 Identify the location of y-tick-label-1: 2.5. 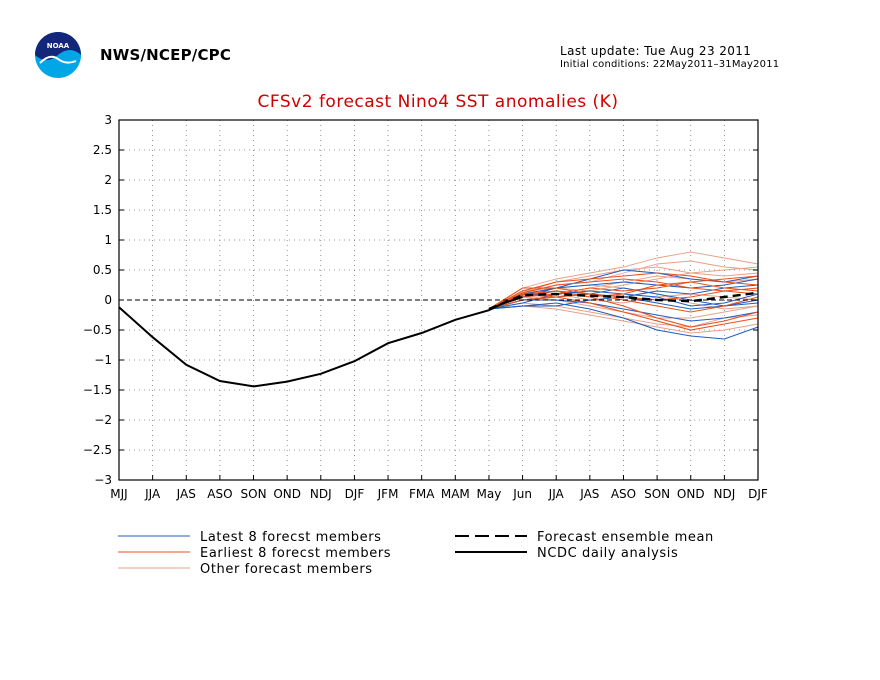
(102, 150).